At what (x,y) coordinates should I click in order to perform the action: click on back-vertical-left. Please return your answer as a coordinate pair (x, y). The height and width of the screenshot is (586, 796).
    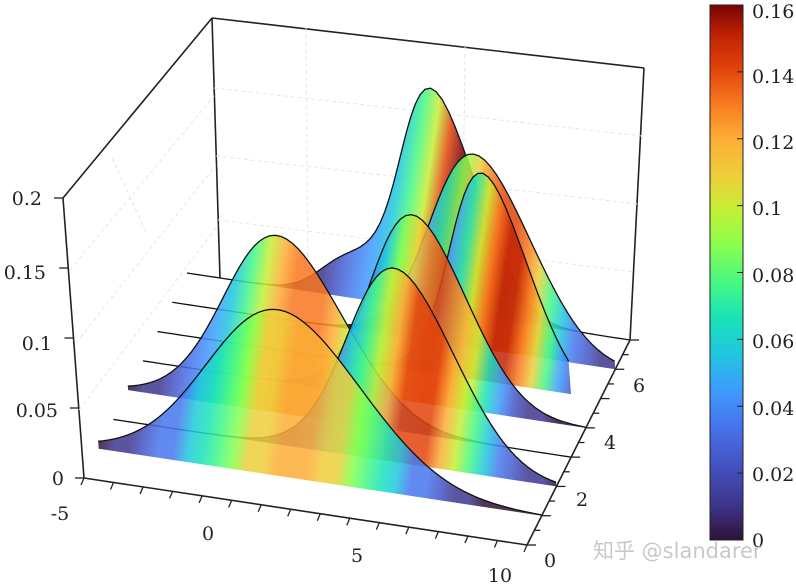
    Looking at the image, I should click on (216, 148).